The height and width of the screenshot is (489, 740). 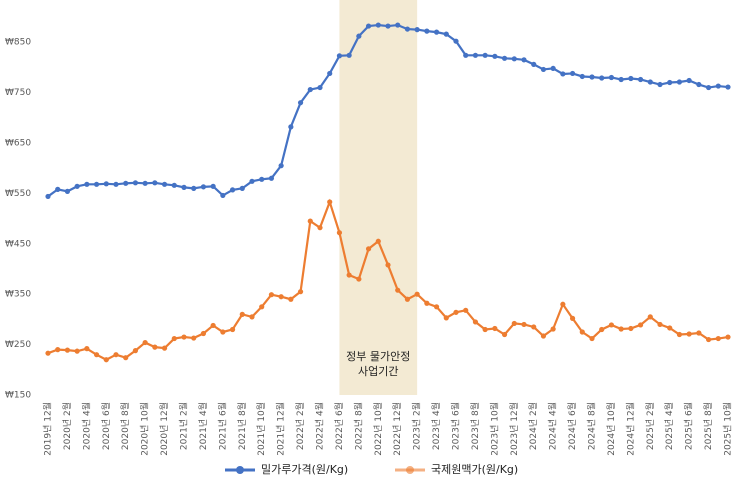 I want to click on legend-marker, so click(x=240, y=470).